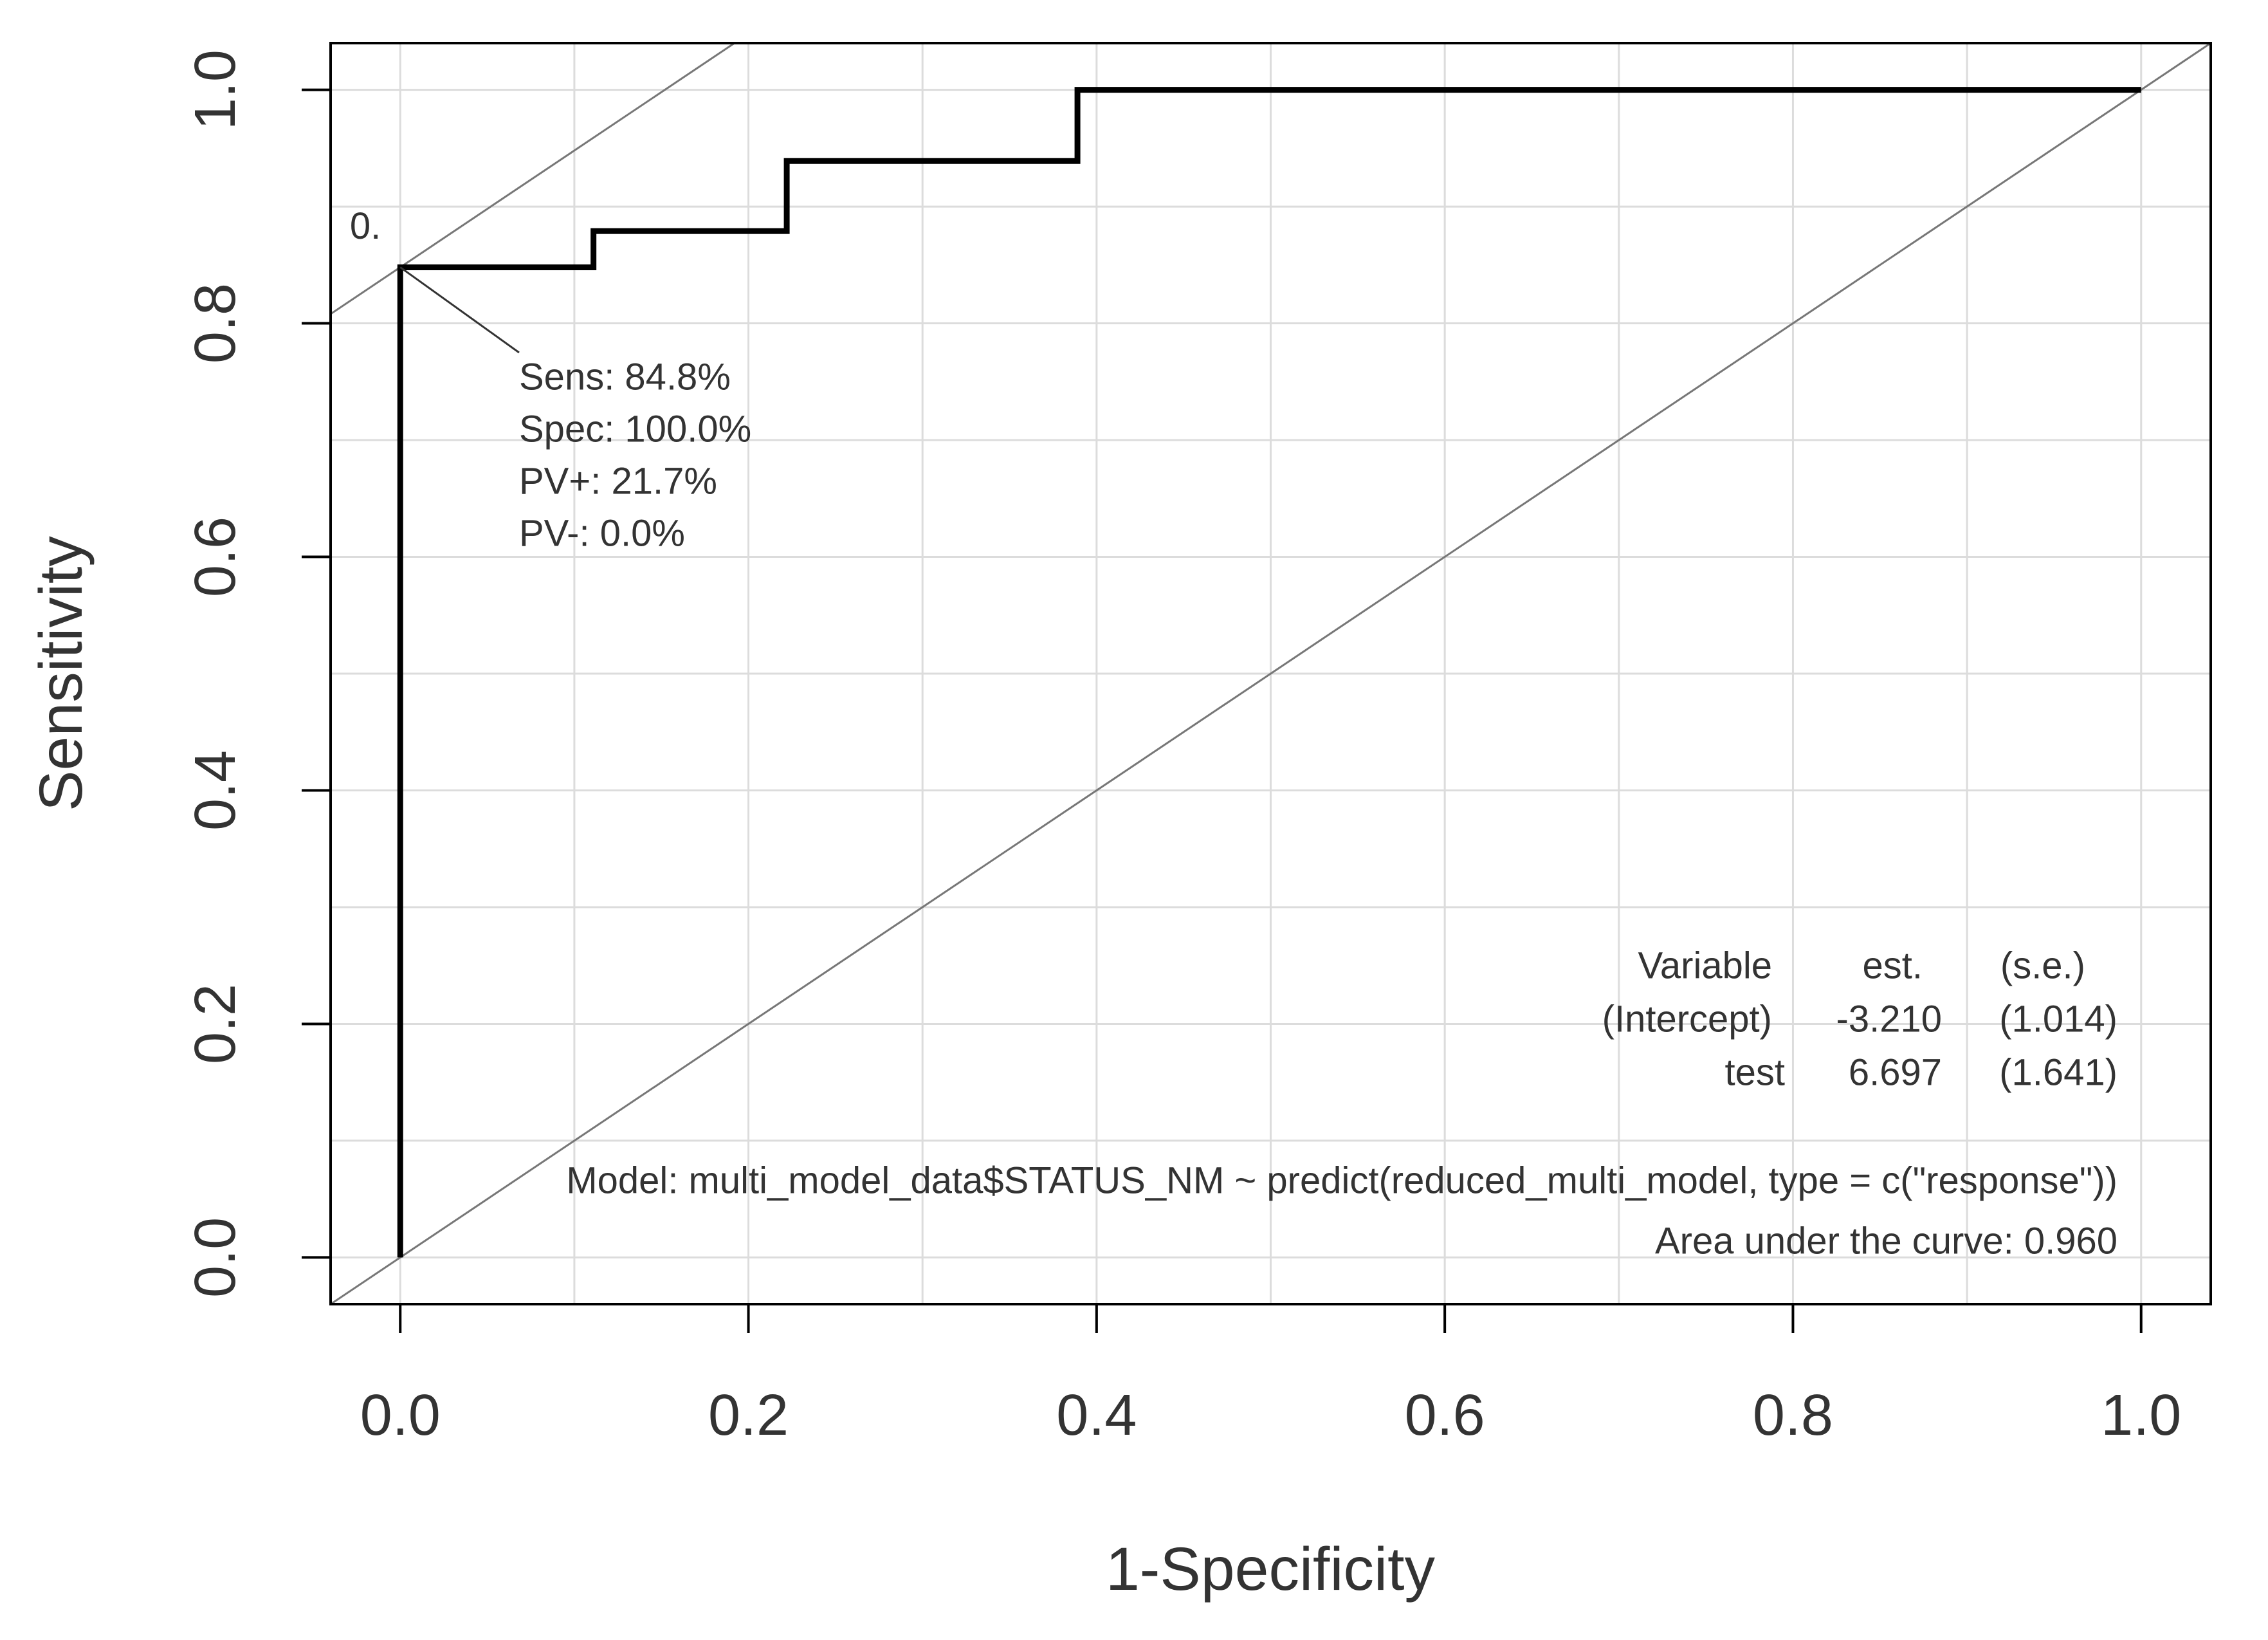 The image size is (2268, 1640). What do you see at coordinates (400, 1415) in the screenshot?
I see `x-tick-label: 0.0` at bounding box center [400, 1415].